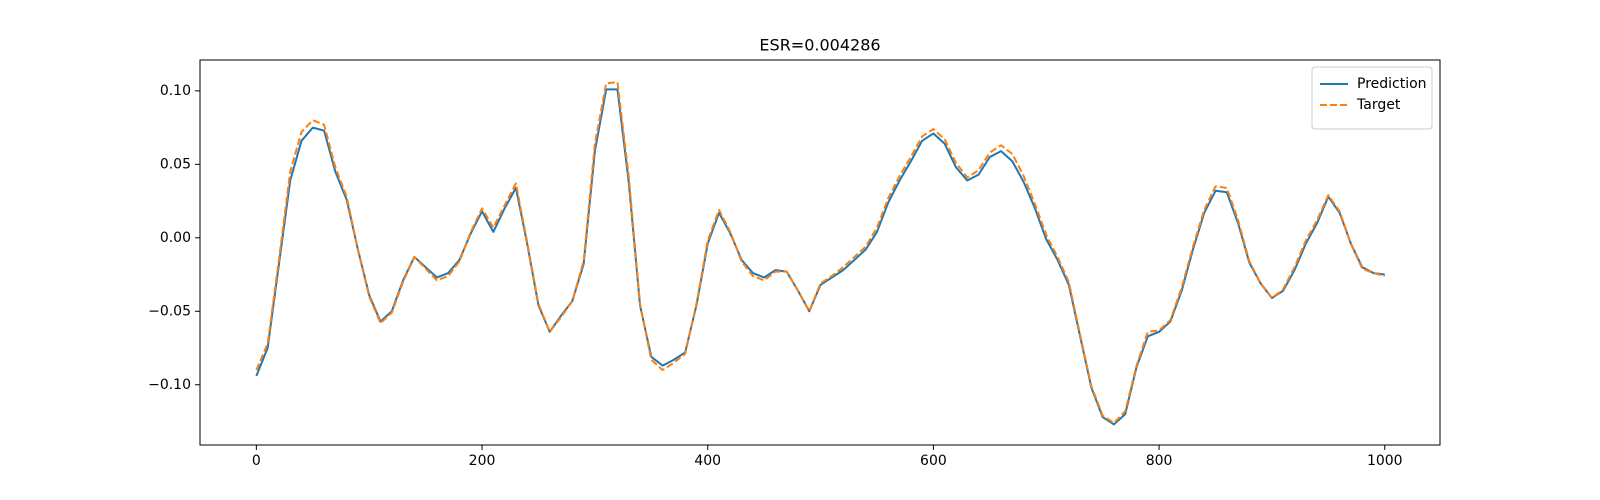 The width and height of the screenshot is (1600, 500). I want to click on legend-box, so click(1372, 98).